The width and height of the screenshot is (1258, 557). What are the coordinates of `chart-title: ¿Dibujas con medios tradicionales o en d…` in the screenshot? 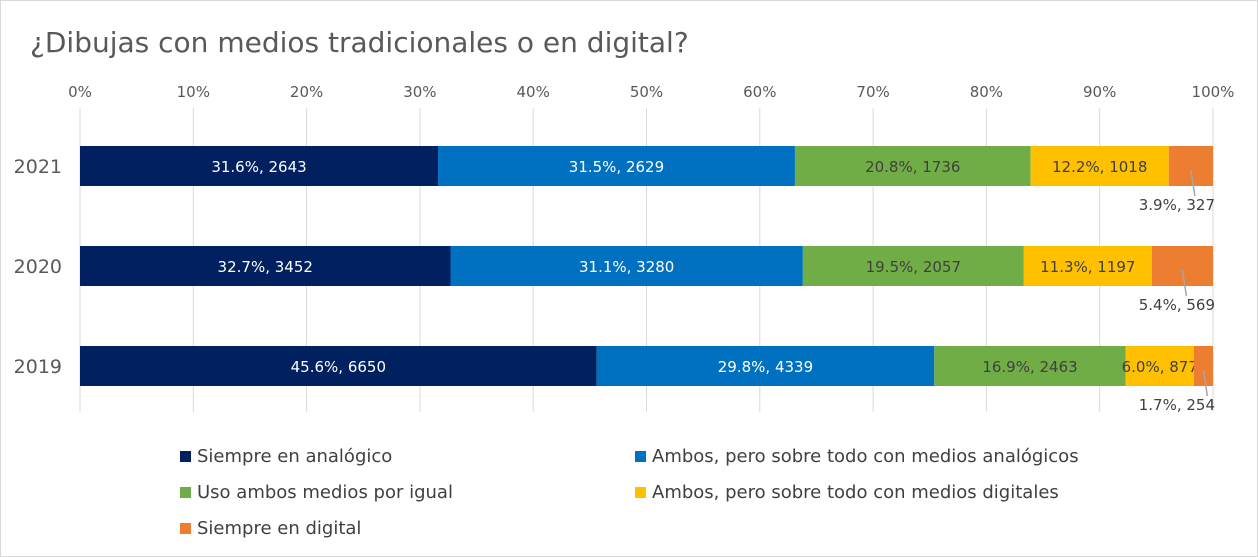 It's located at (359, 42).